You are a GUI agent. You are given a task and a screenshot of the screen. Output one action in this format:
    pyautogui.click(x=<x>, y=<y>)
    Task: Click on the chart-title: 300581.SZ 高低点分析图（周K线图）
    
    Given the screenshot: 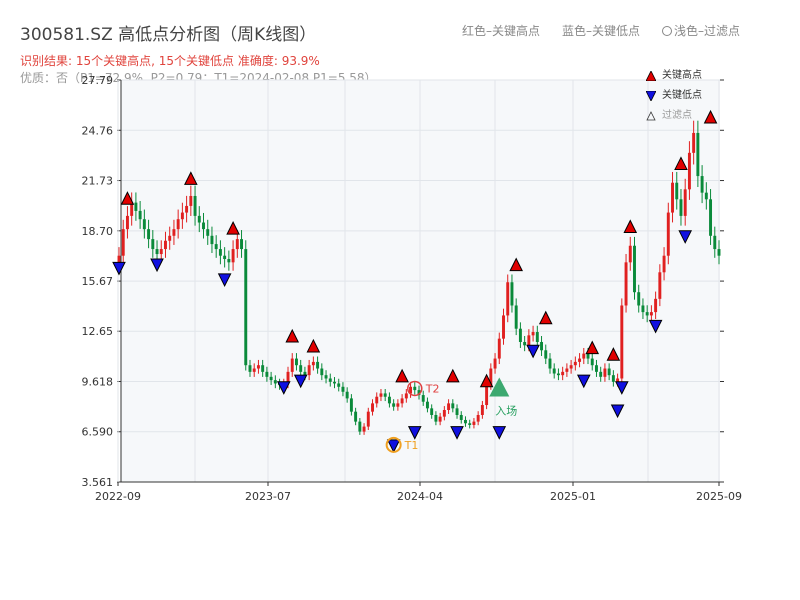 What is the action you would take?
    pyautogui.click(x=168, y=35)
    